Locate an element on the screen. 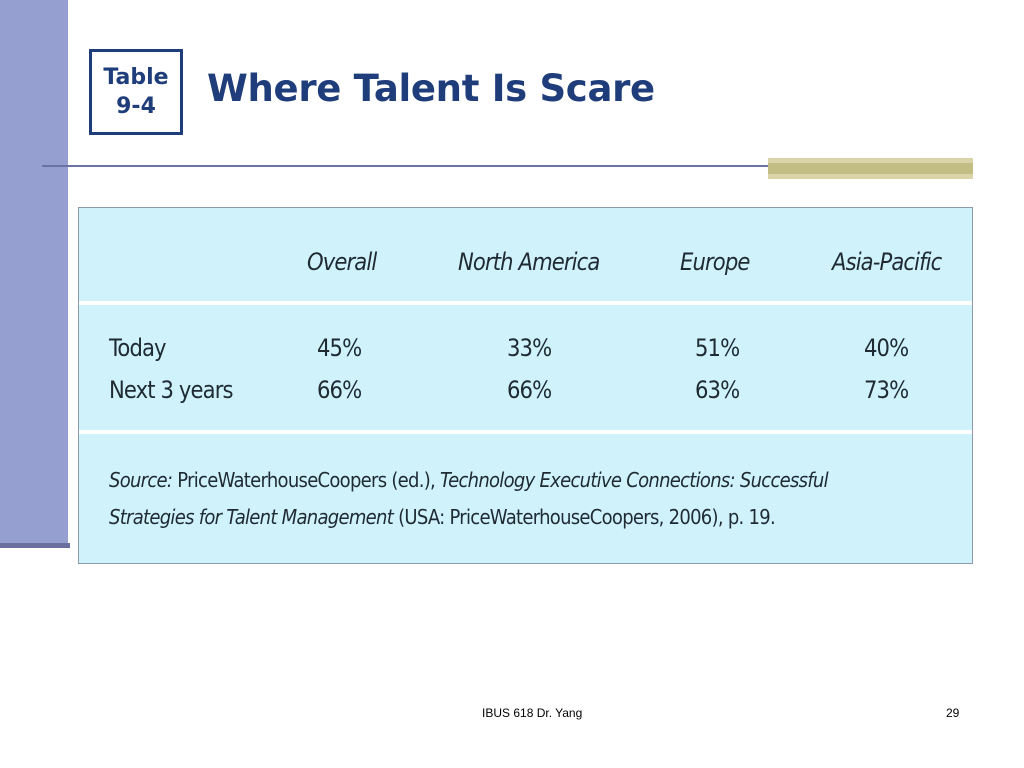 The height and width of the screenshot is (768, 1024). cell-next-overall: 66% is located at coordinates (339, 390).